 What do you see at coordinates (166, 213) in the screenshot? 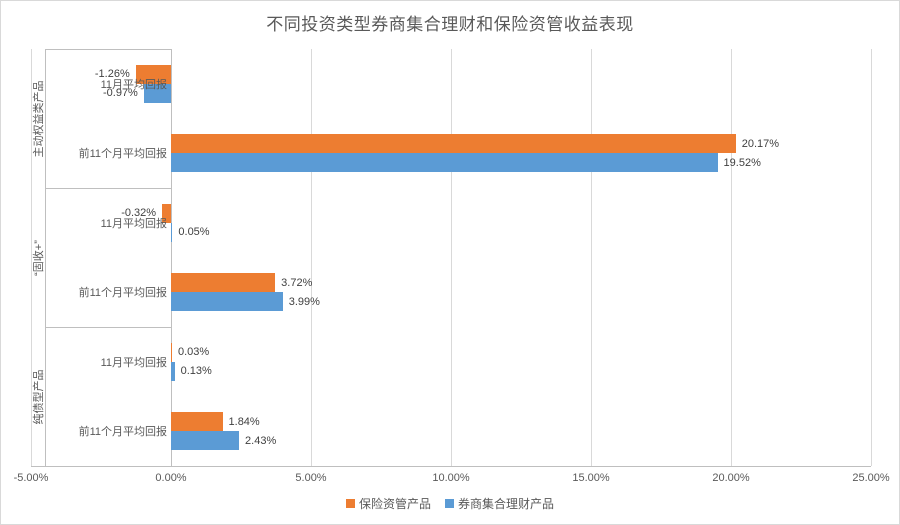
I see `bar-保险资管产品-1-0` at bounding box center [166, 213].